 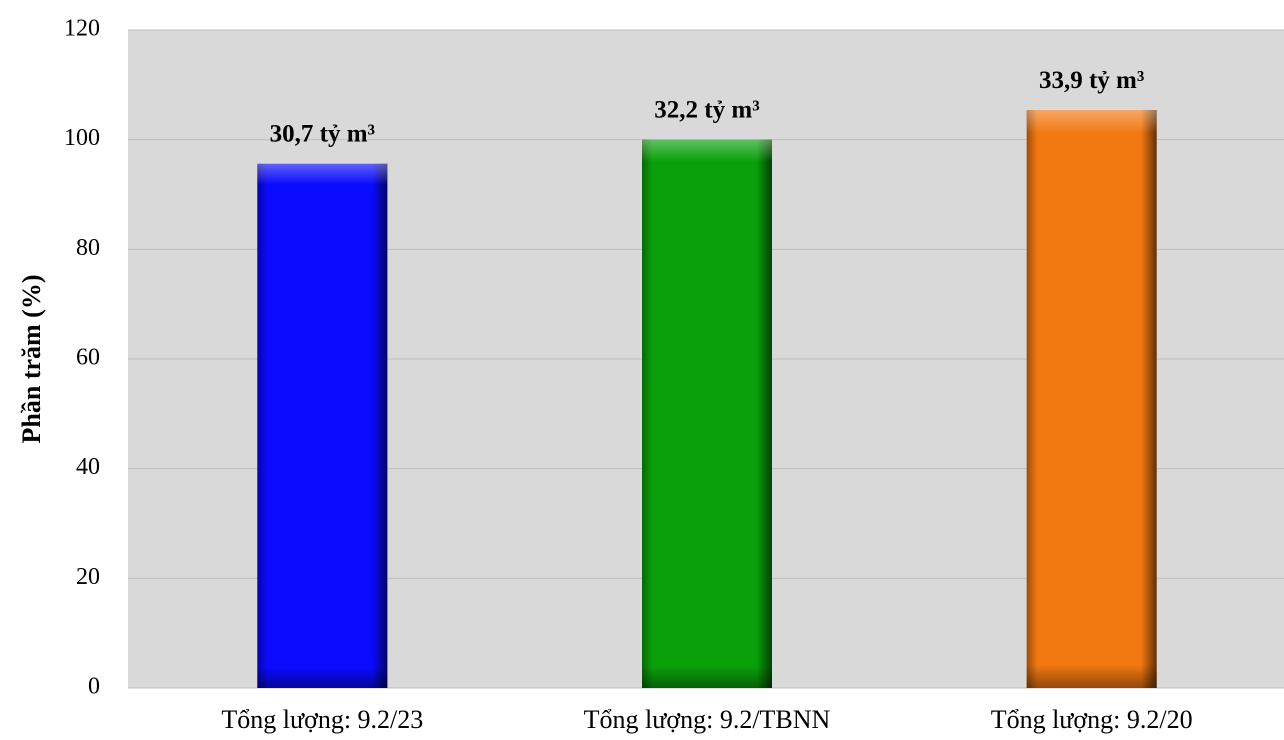 I want to click on y-tick-label: 100, so click(x=82, y=138).